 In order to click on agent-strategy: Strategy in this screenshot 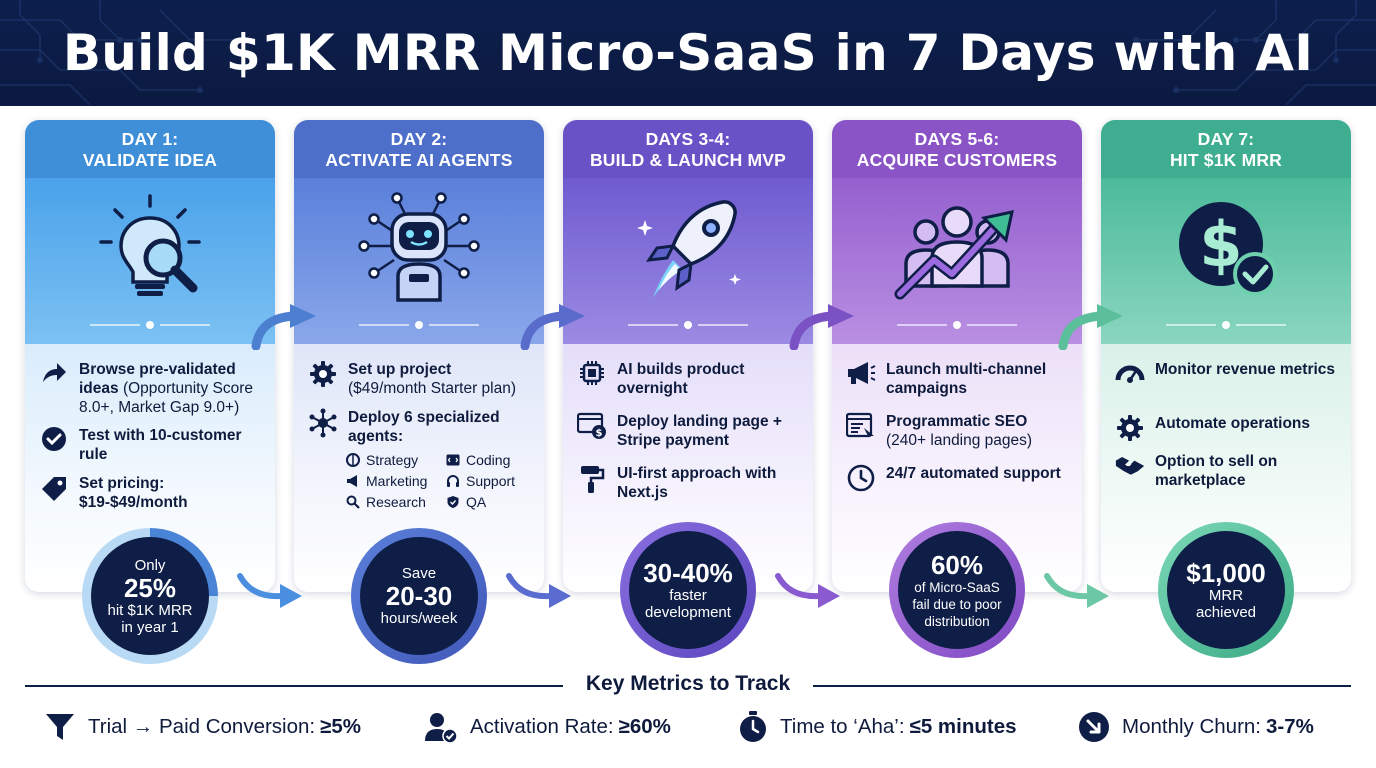, I will do `click(396, 460)`.